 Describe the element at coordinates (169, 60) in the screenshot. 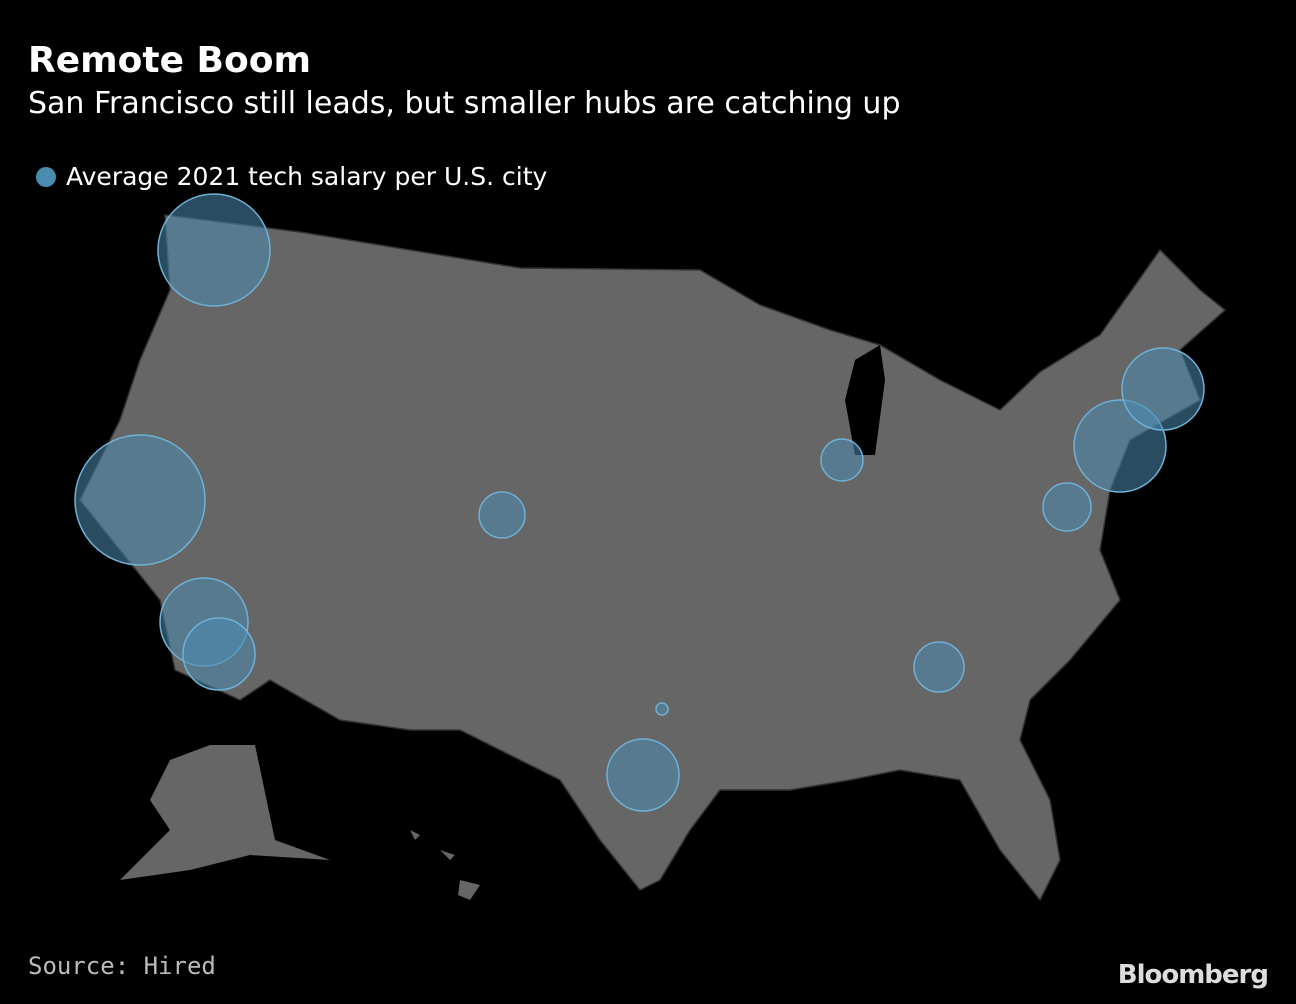

I see `title: Remote Boom` at that location.